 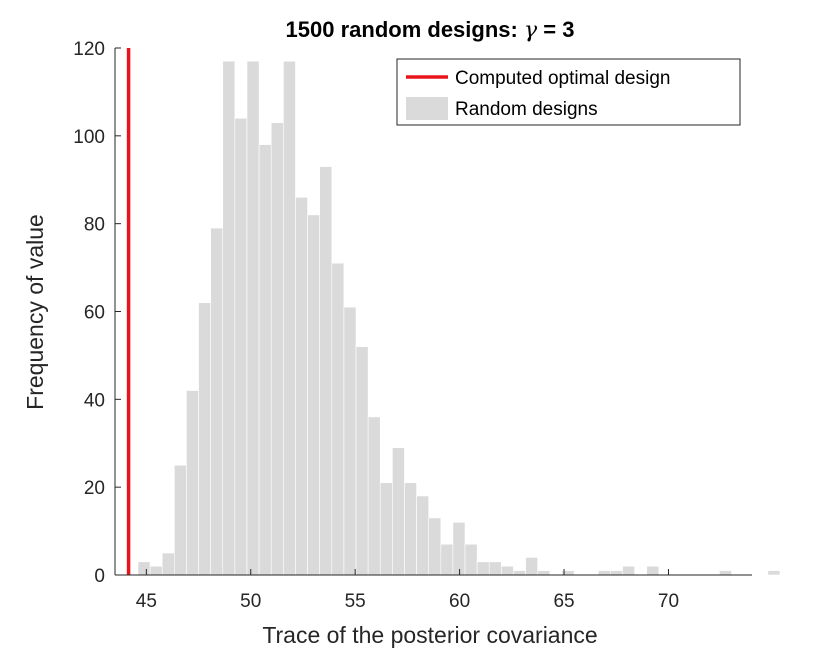 I want to click on legend-box, so click(x=568, y=92).